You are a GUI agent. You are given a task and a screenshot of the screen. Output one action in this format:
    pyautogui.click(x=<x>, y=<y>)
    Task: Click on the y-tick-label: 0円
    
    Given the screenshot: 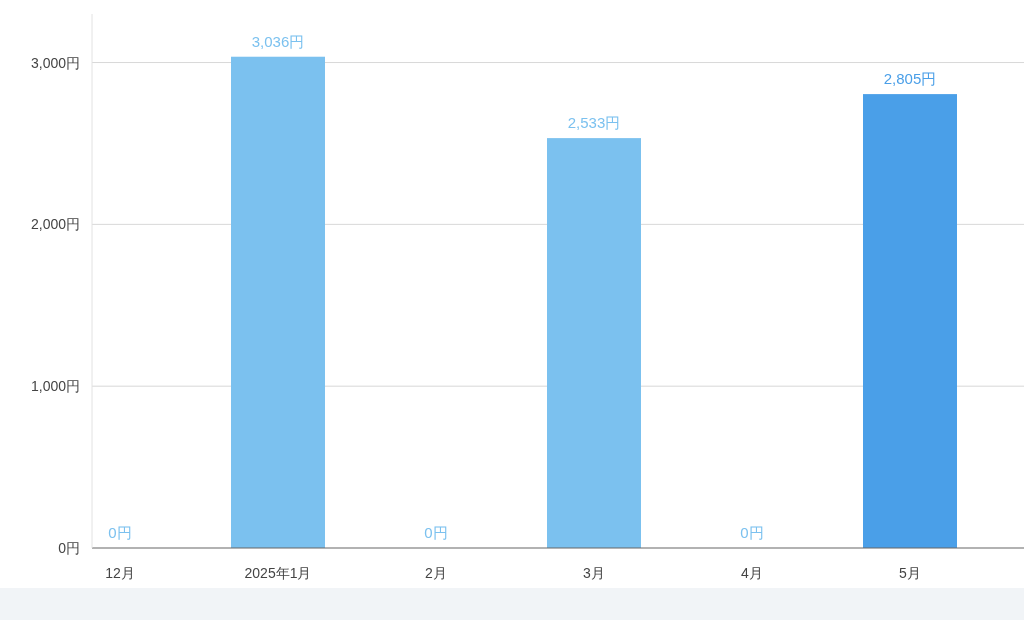 What is the action you would take?
    pyautogui.click(x=69, y=548)
    